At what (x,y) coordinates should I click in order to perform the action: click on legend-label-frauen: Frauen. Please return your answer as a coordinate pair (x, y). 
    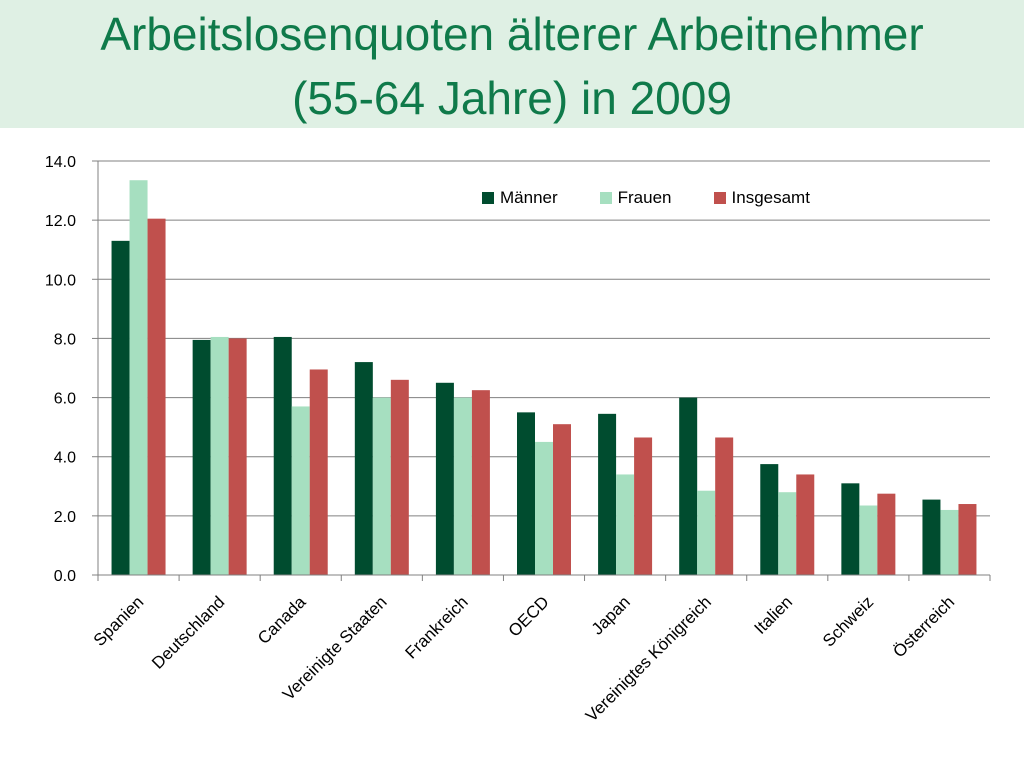
    Looking at the image, I should click on (644, 197).